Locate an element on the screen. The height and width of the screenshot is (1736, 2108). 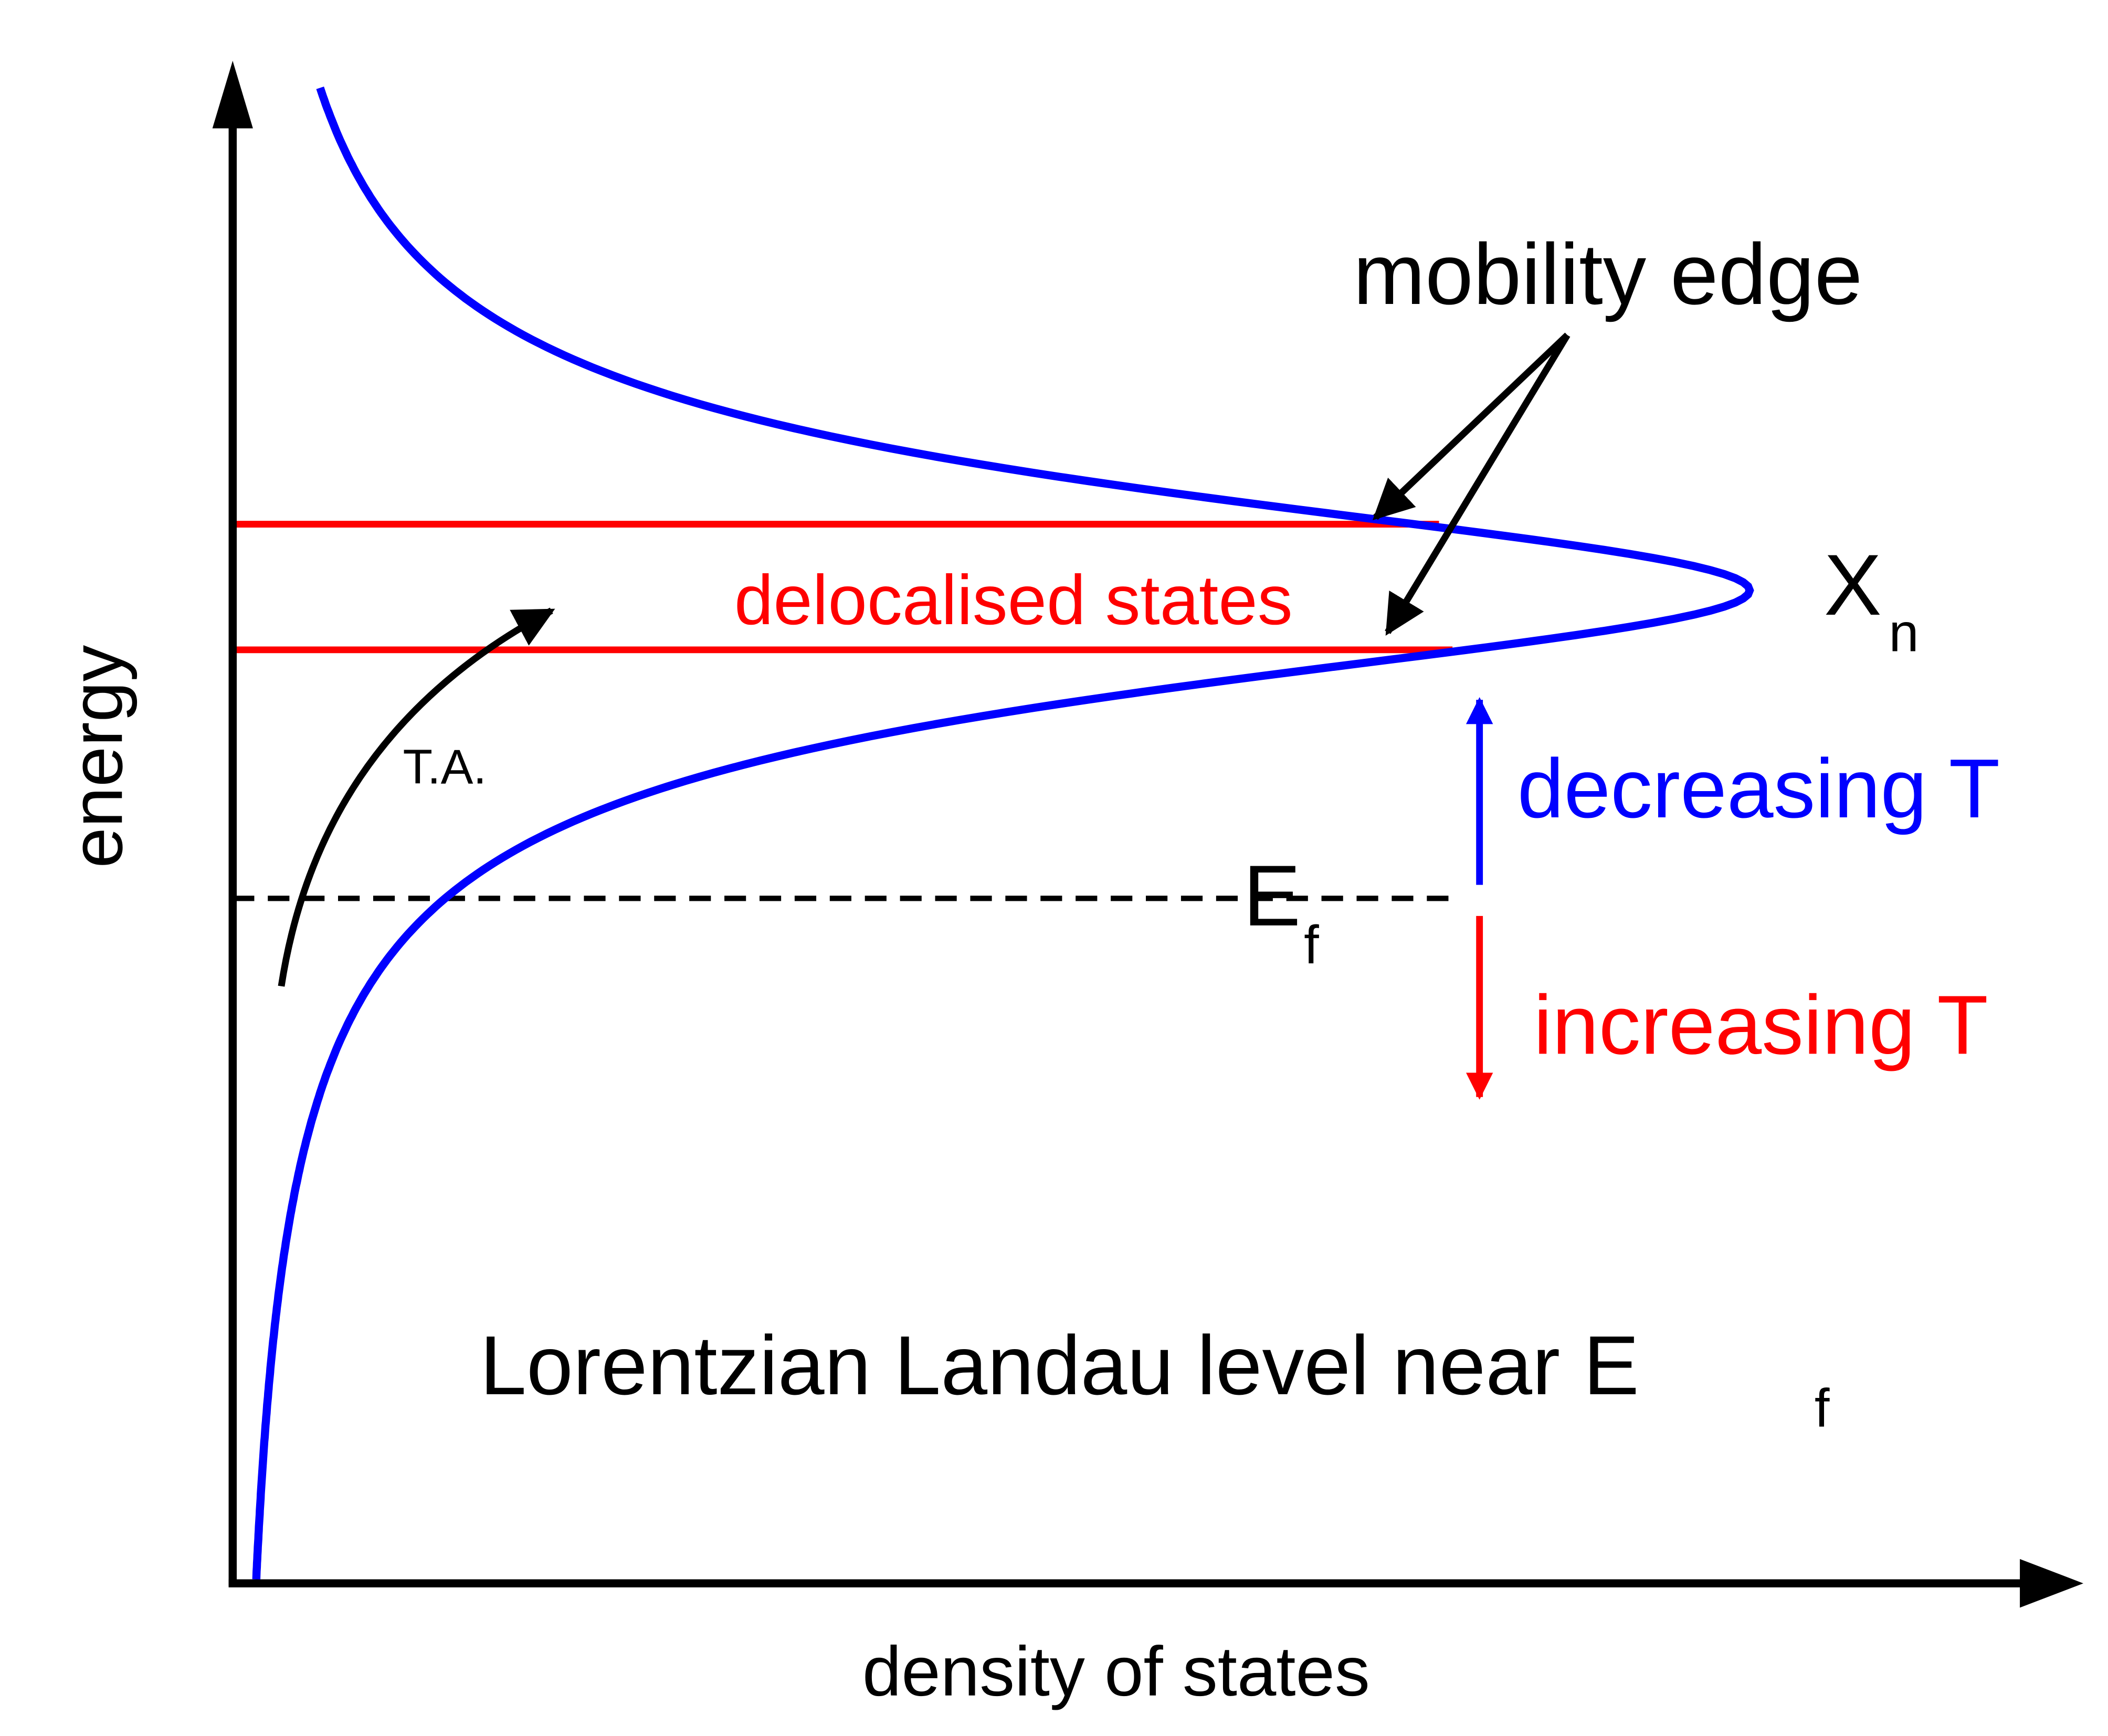
delocalised-states-label: delocalised states is located at coordinates (1013, 600).